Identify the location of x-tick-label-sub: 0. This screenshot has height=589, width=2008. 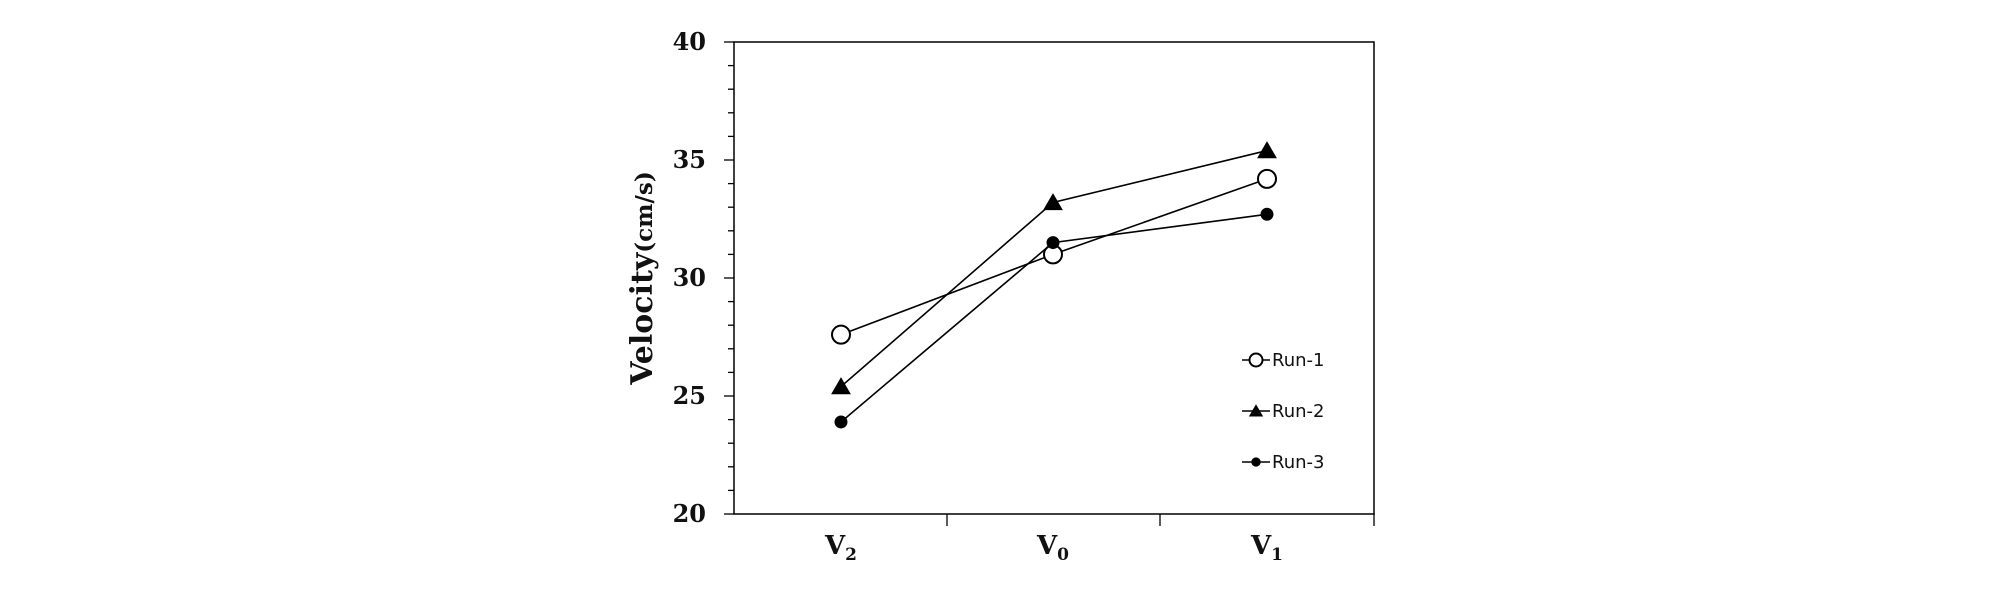
(1063, 555).